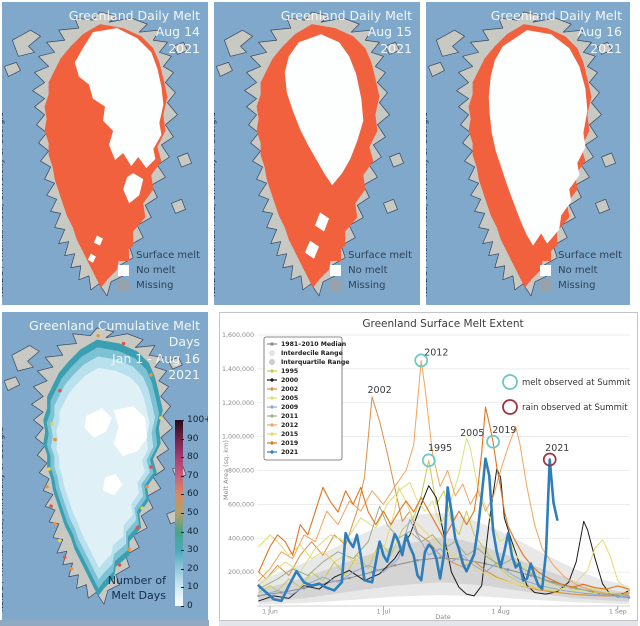 Image resolution: width=640 pixels, height=626 pixels. Describe the element at coordinates (193, 587) in the screenshot. I see `colorbar-tick-label: 10` at that location.